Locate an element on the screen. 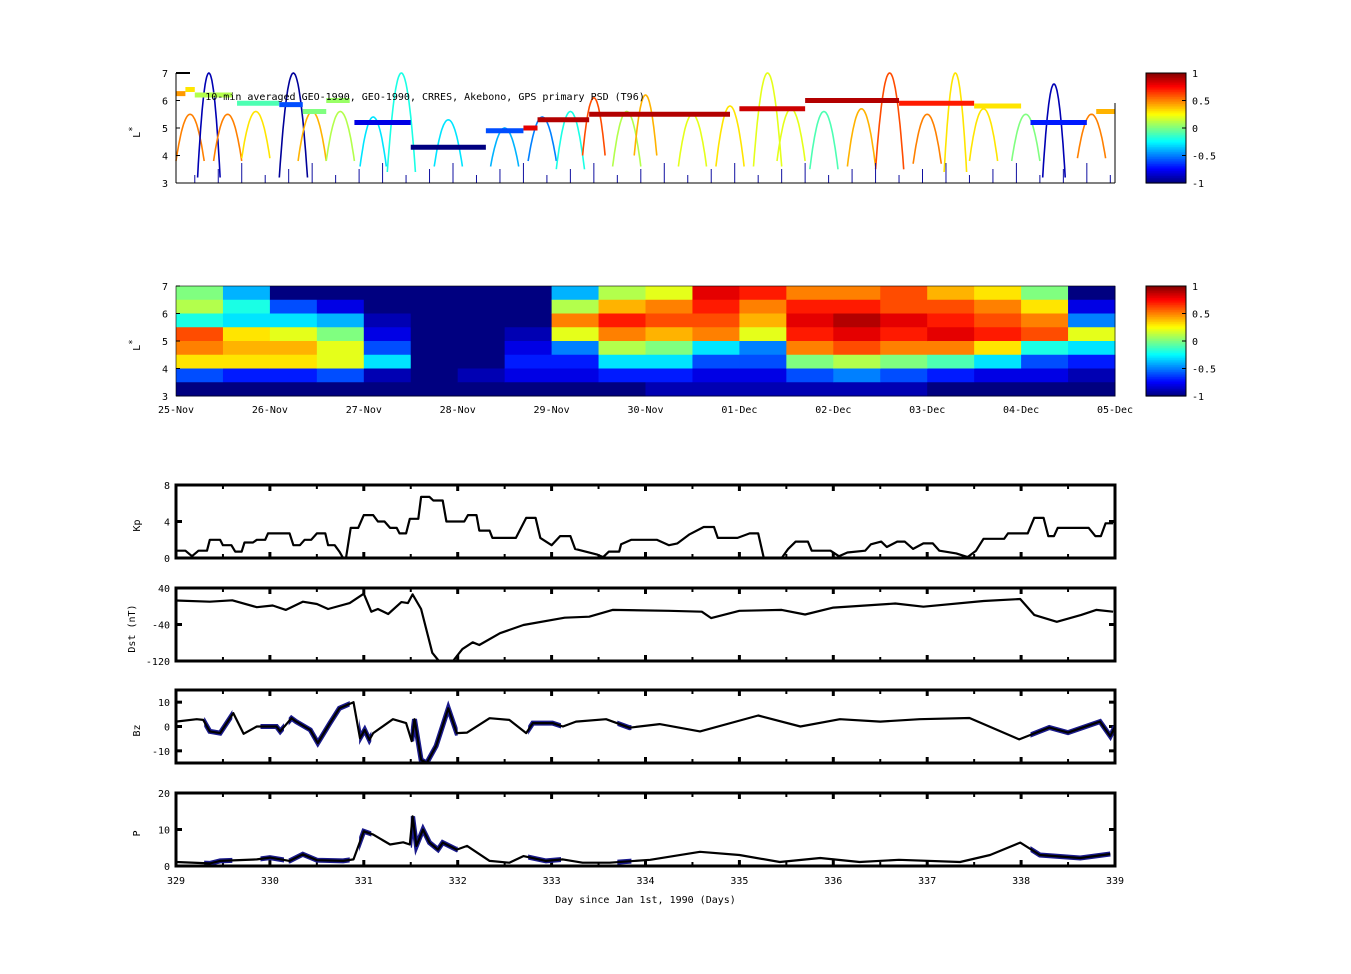 This screenshot has height=974, width=1351. y-tick-label: 5 is located at coordinates (165, 342).